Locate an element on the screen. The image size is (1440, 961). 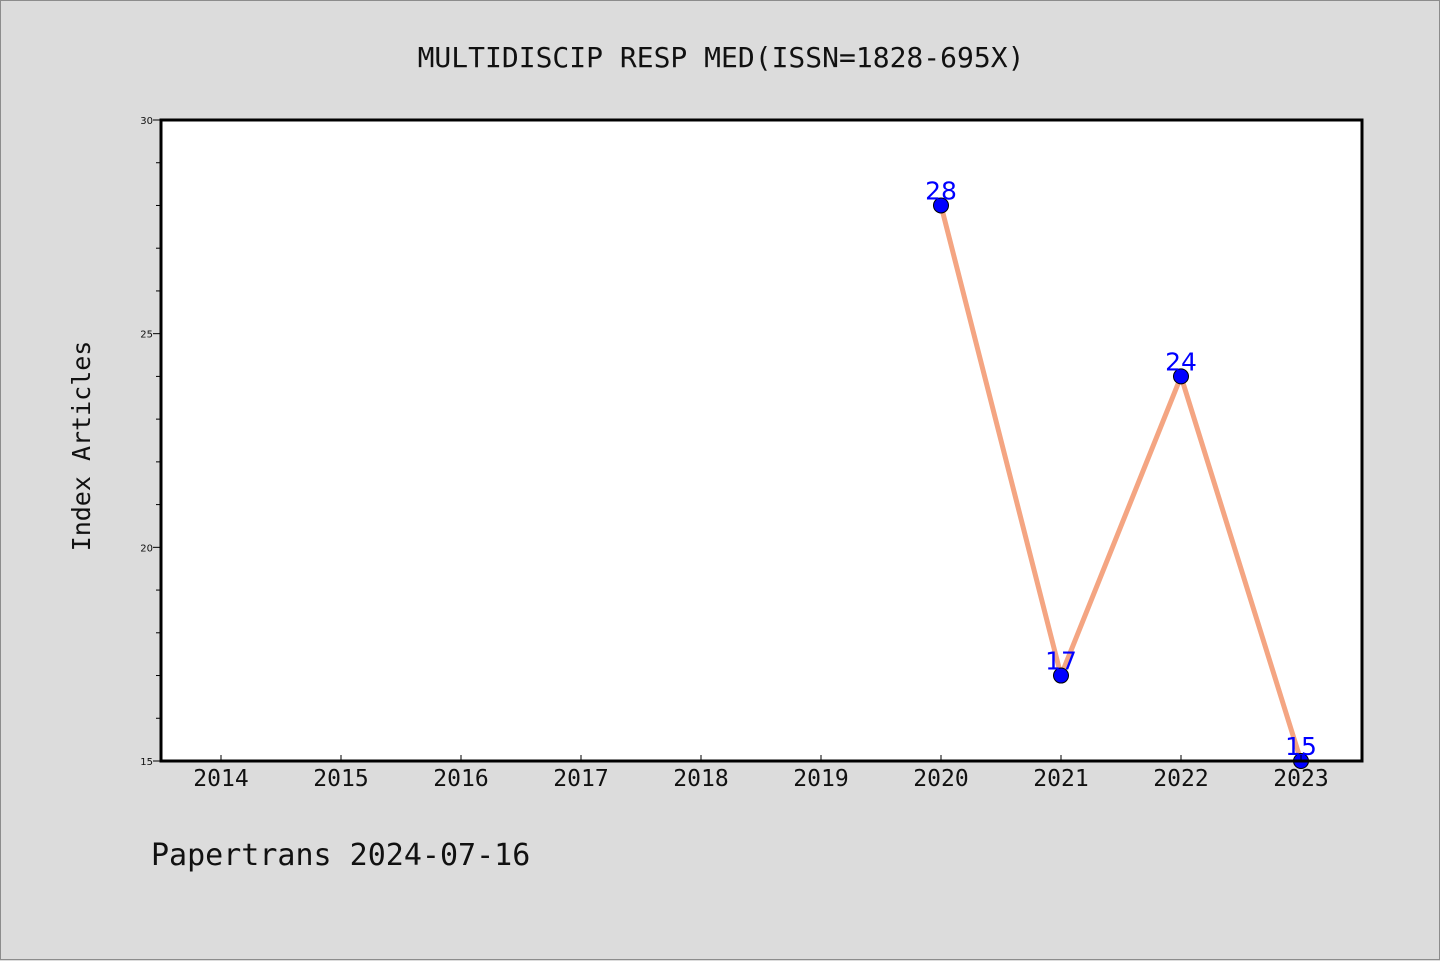
x-tick-label: 2017 is located at coordinates (580, 779).